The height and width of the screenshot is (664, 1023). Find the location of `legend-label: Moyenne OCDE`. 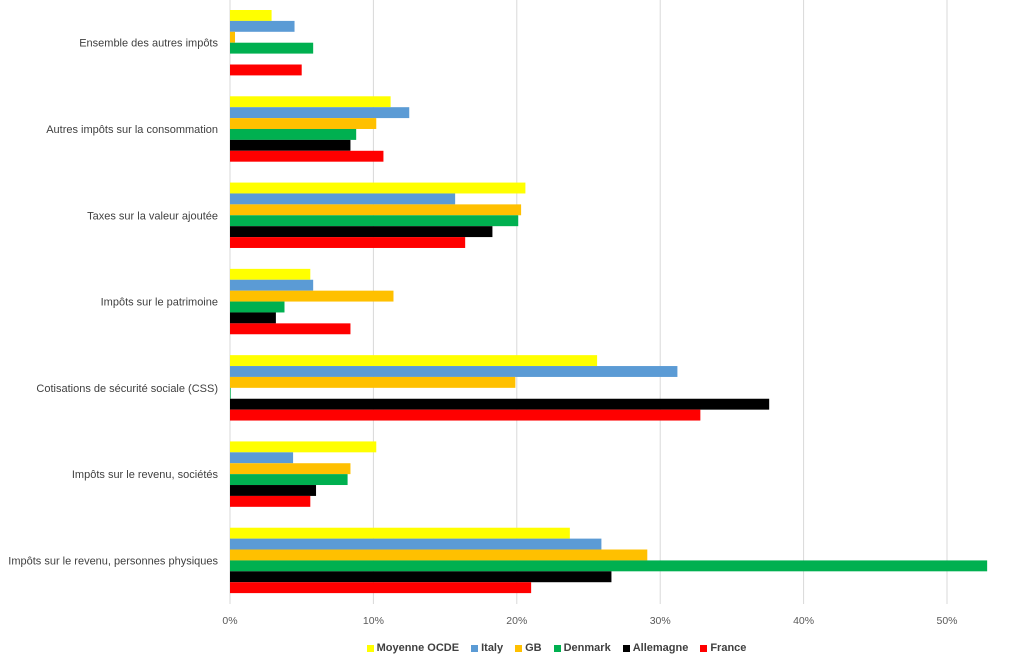

legend-label: Moyenne OCDE is located at coordinates (418, 648).